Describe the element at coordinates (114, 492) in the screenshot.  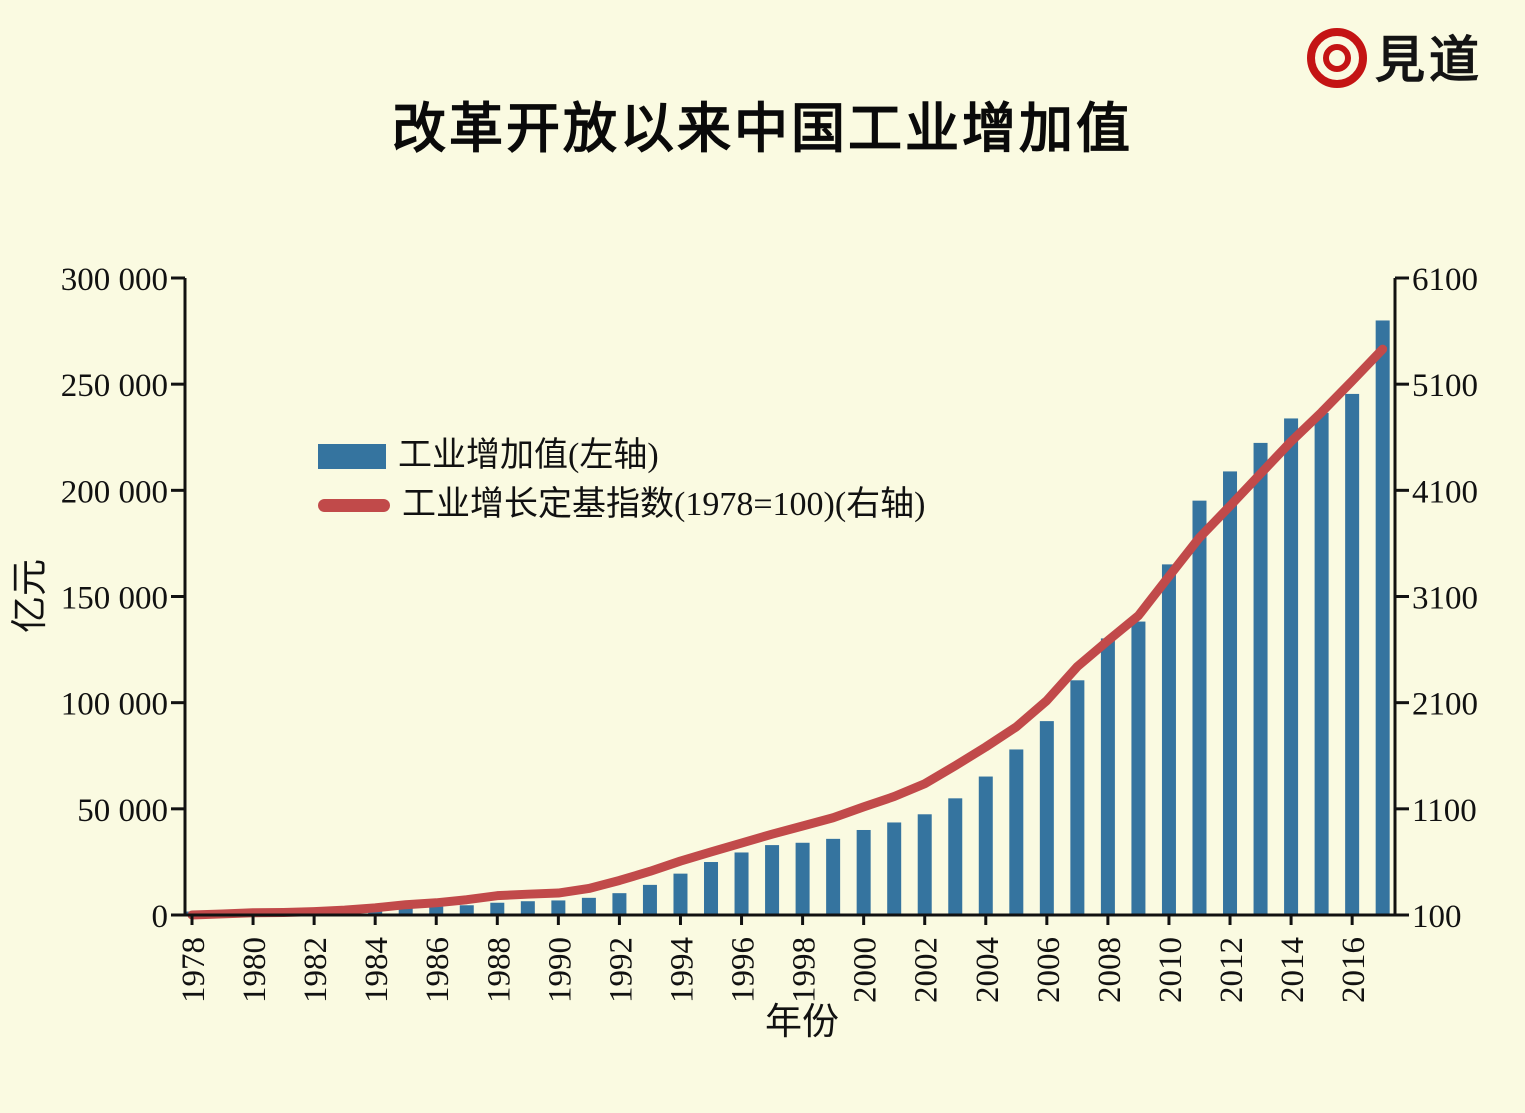
I see `left-tick-label: 200 000` at that location.